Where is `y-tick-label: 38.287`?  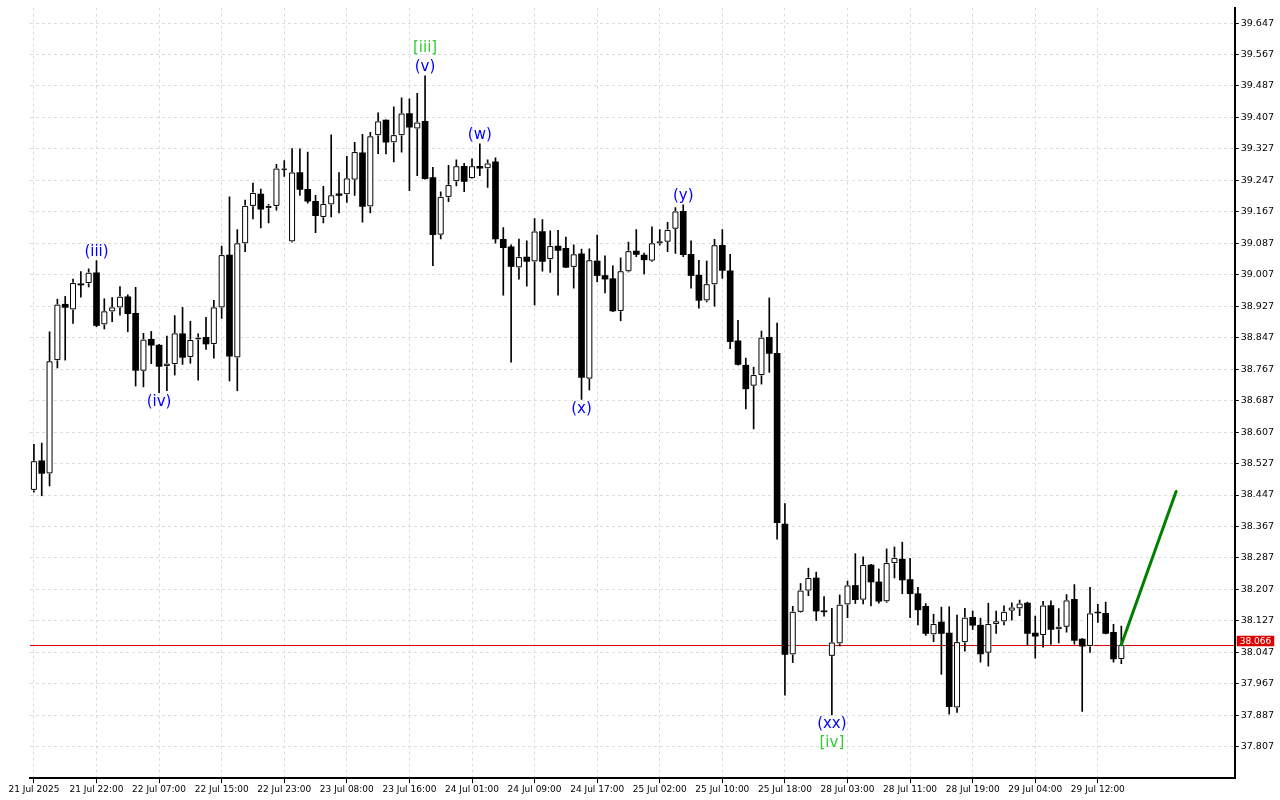 y-tick-label: 38.287 is located at coordinates (1257, 557).